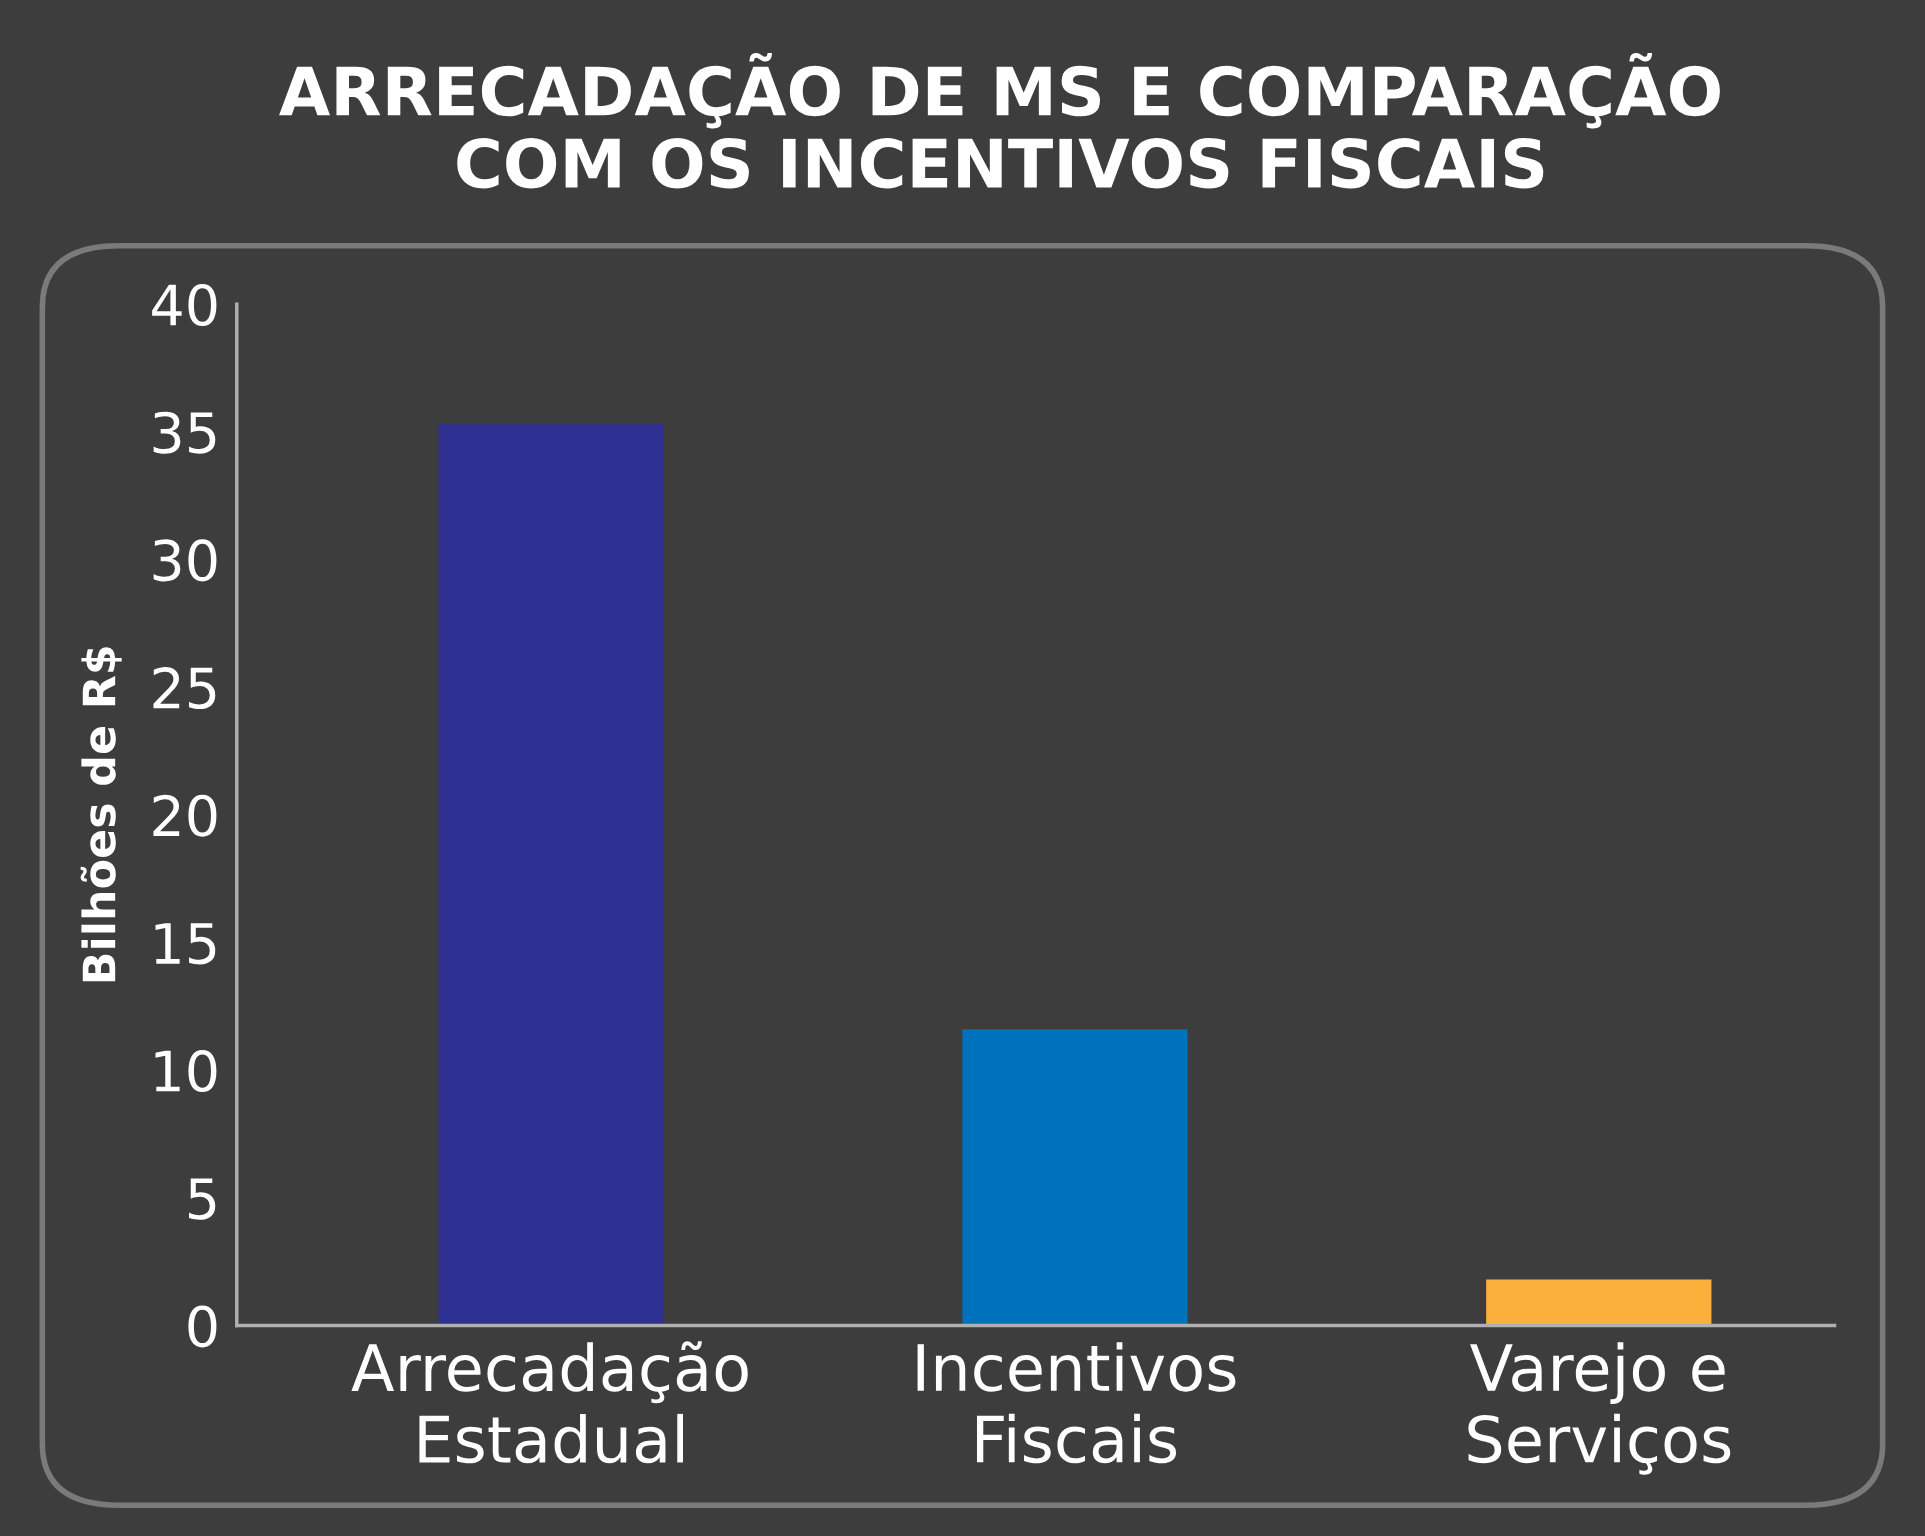  Describe the element at coordinates (1599, 1408) in the screenshot. I see `x-tick-label: Varejo e Serviços` at that location.